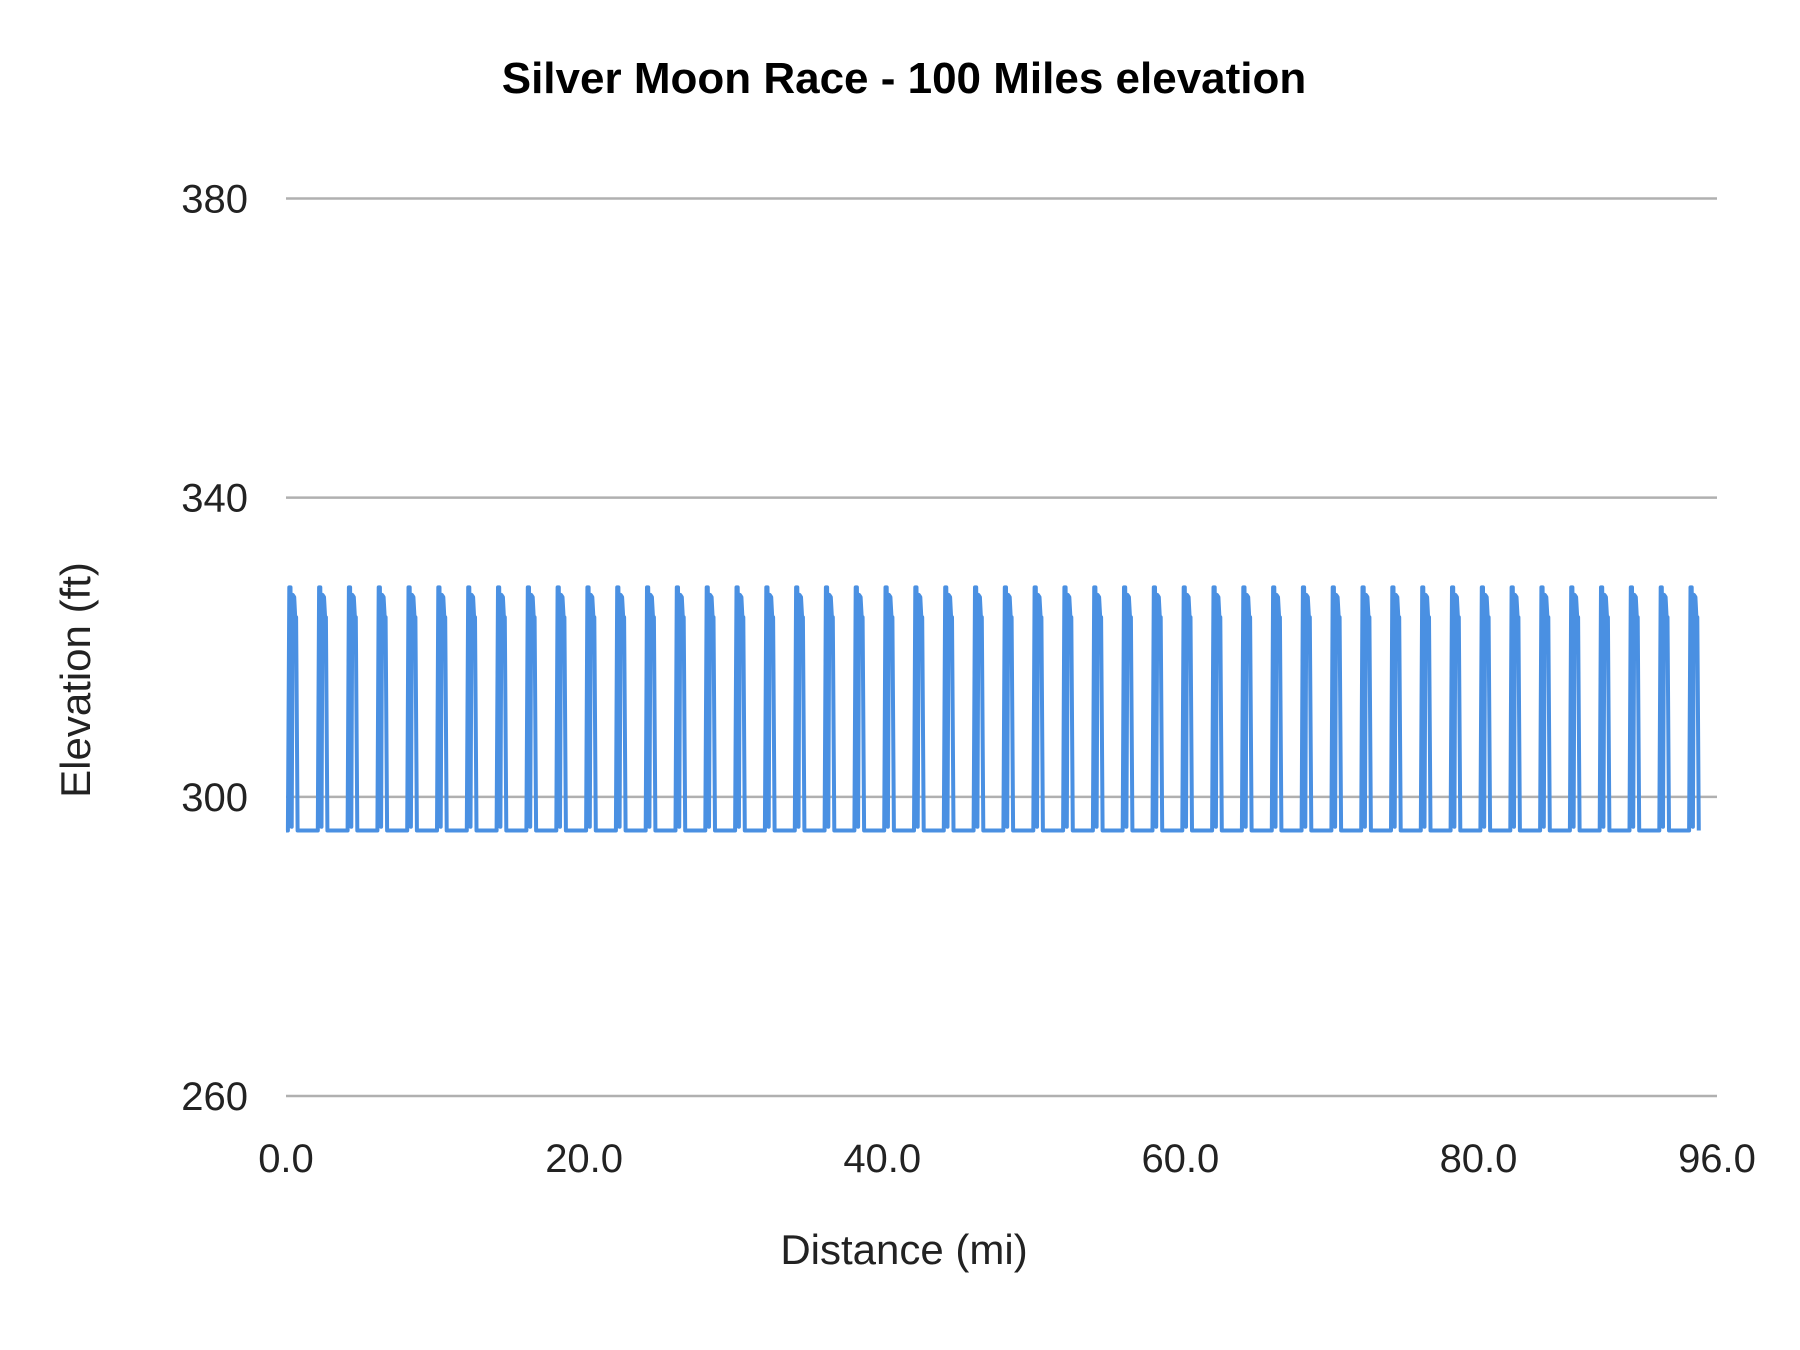 Image resolution: width=1800 pixels, height=1350 pixels. Describe the element at coordinates (286, 1159) in the screenshot. I see `x-tick-0.0: 0.0` at that location.